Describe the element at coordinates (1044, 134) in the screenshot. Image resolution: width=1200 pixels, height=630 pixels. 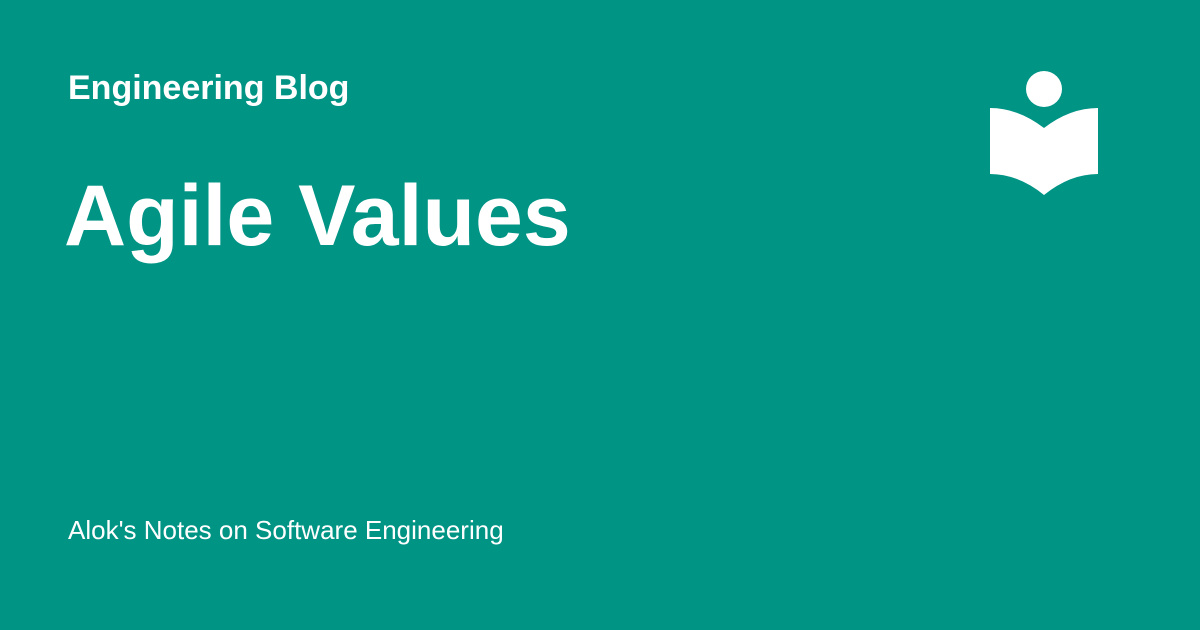
I see `reader-book-icon` at that location.